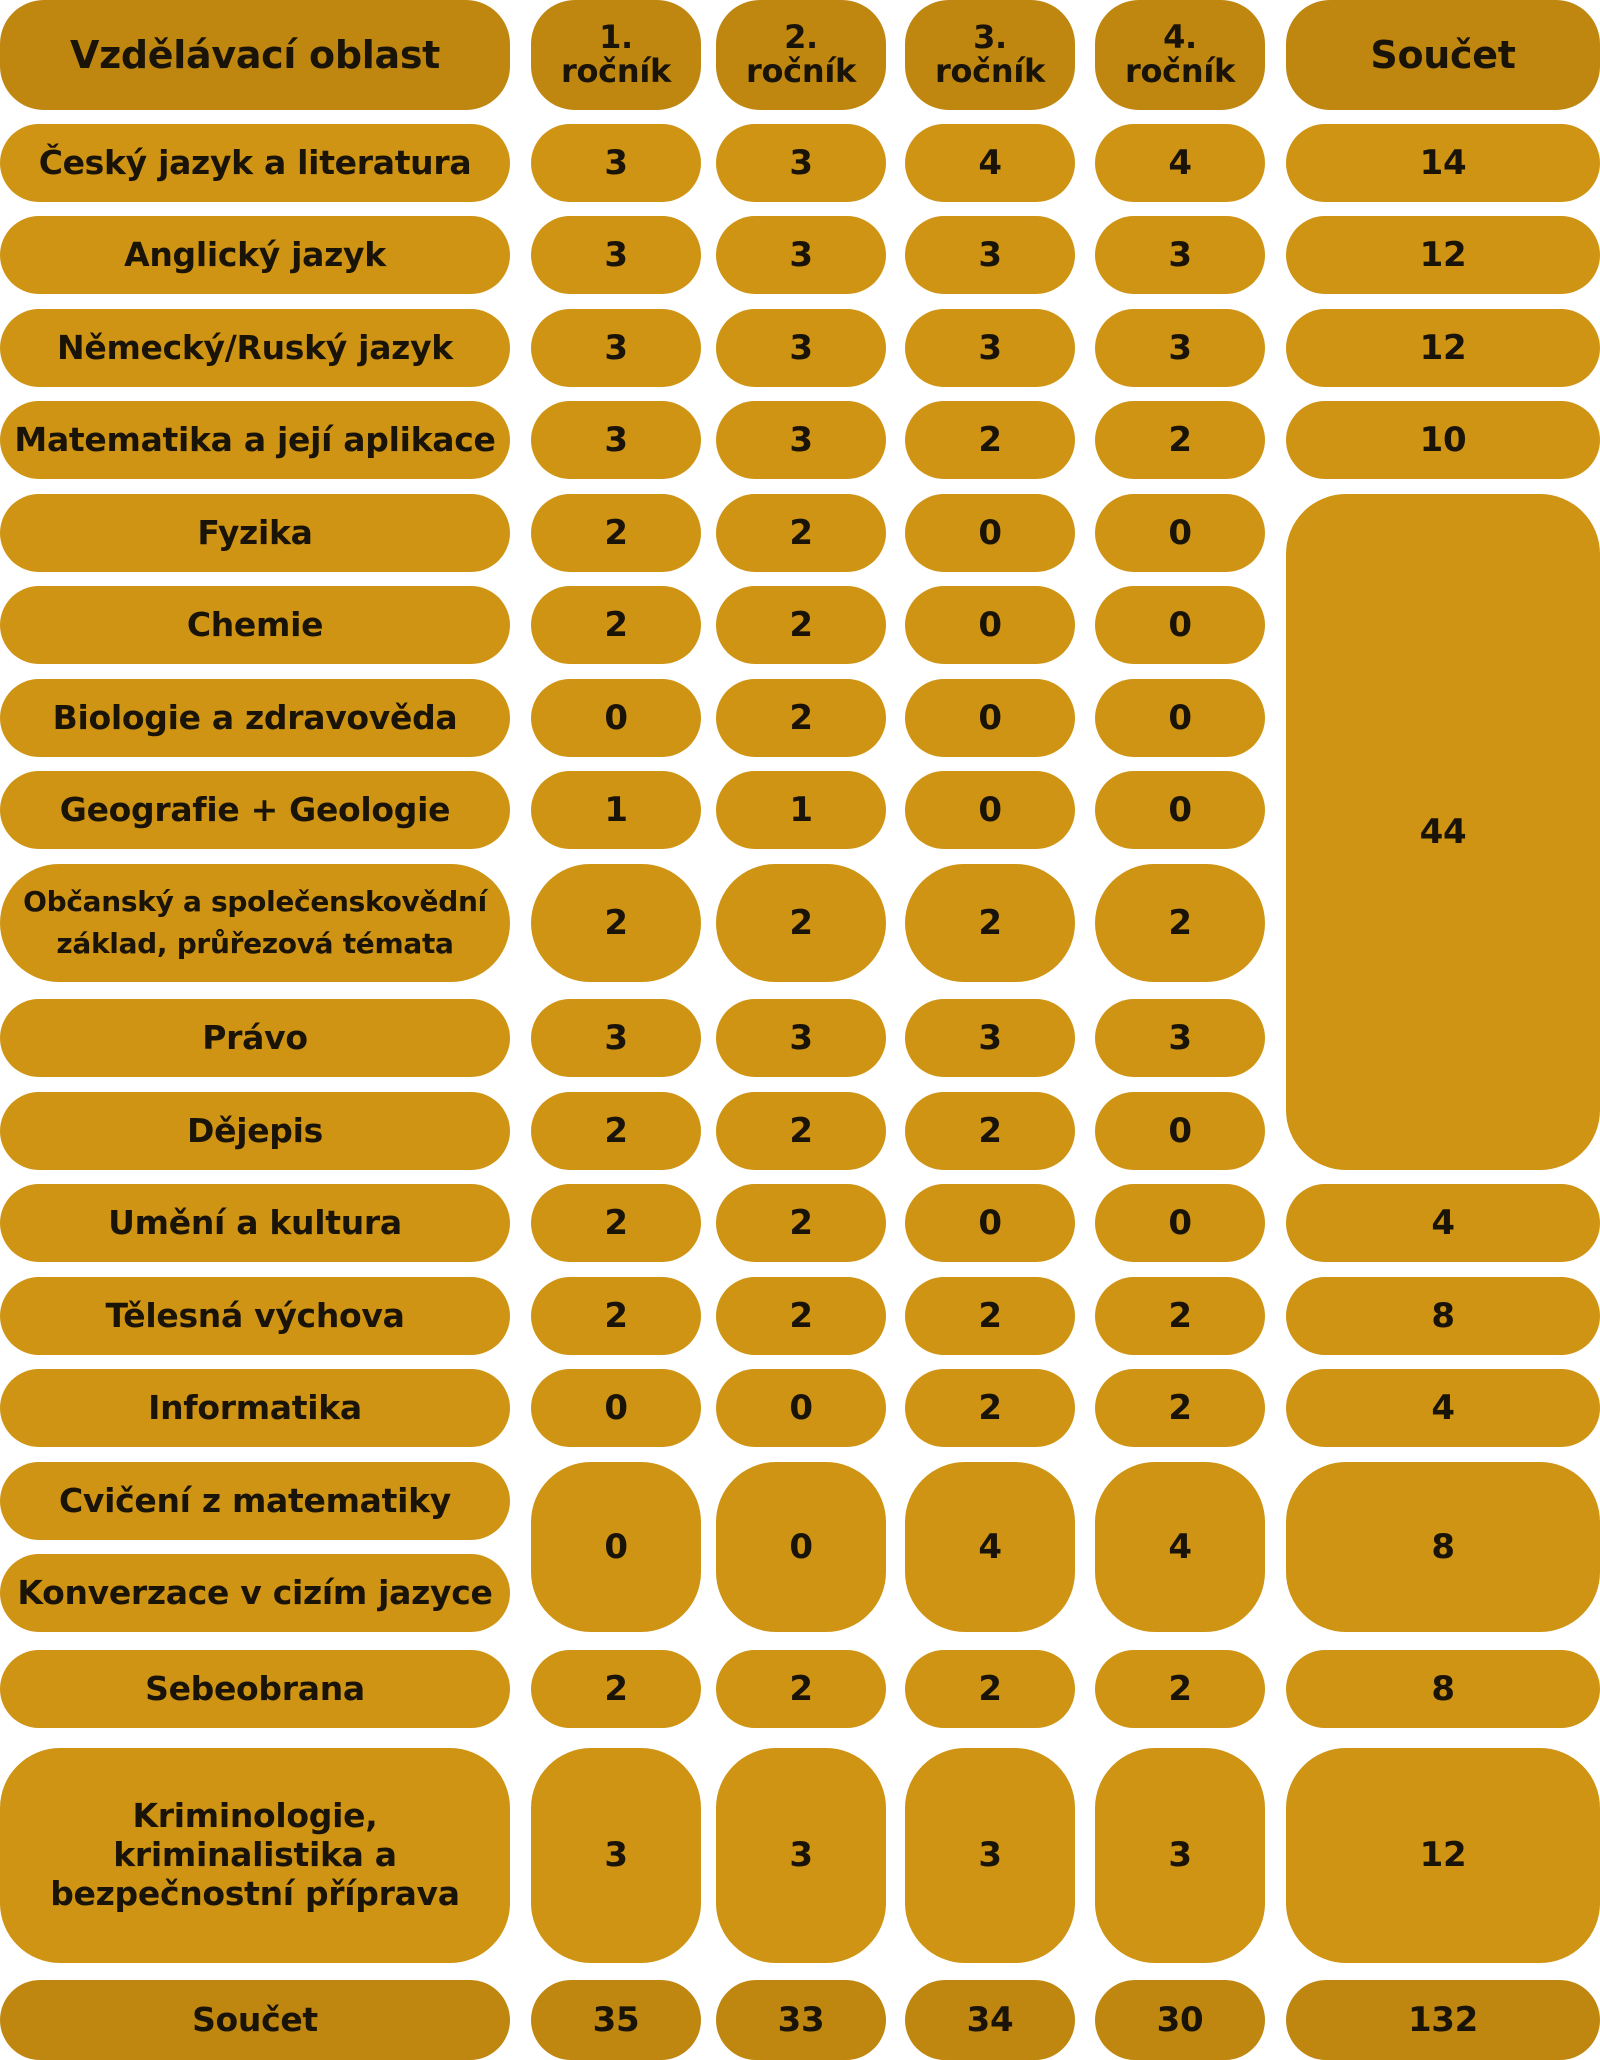  I want to click on subject-cell-text: Cvičení z matematiky, so click(255, 1500).